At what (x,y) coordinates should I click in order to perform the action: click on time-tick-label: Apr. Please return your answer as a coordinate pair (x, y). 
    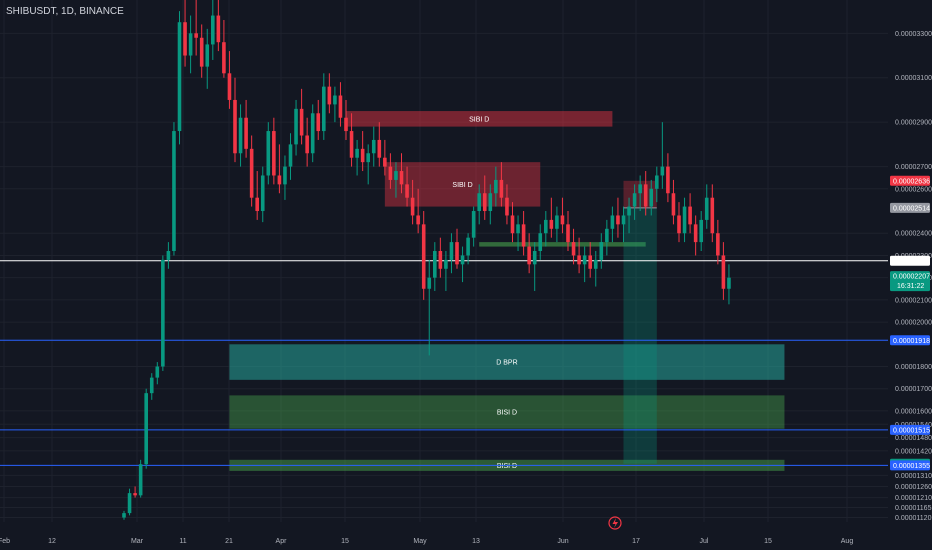
    Looking at the image, I should click on (282, 541).